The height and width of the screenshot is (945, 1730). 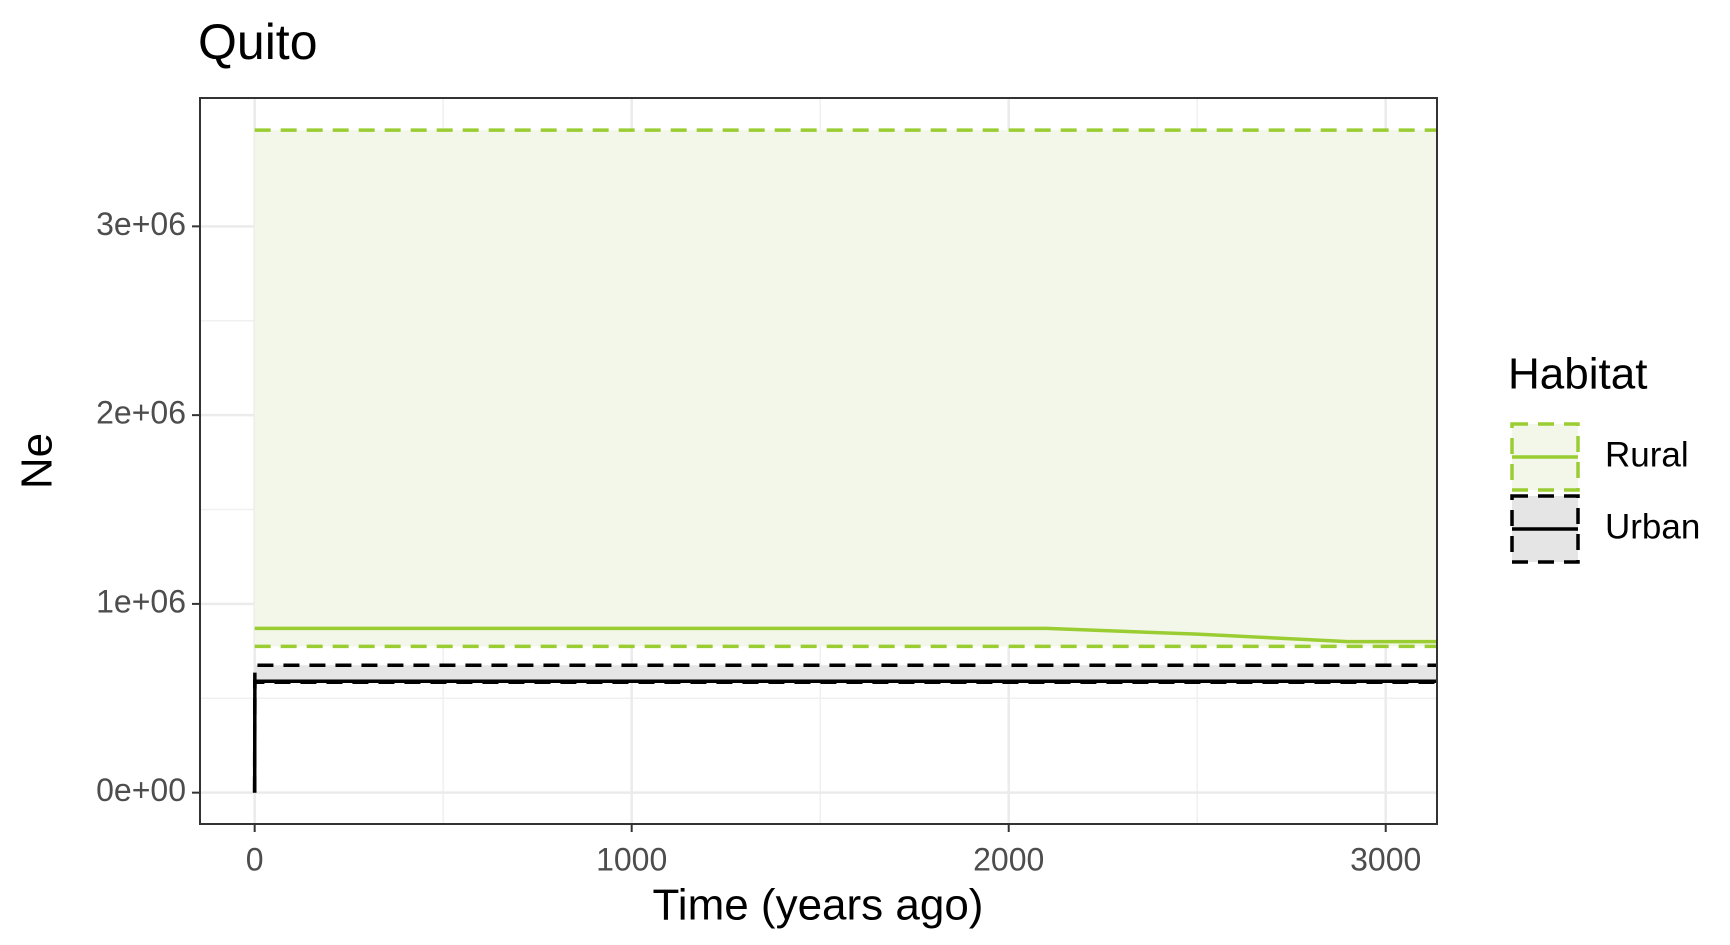 What do you see at coordinates (1647, 454) in the screenshot?
I see `legend-label: Rural` at bounding box center [1647, 454].